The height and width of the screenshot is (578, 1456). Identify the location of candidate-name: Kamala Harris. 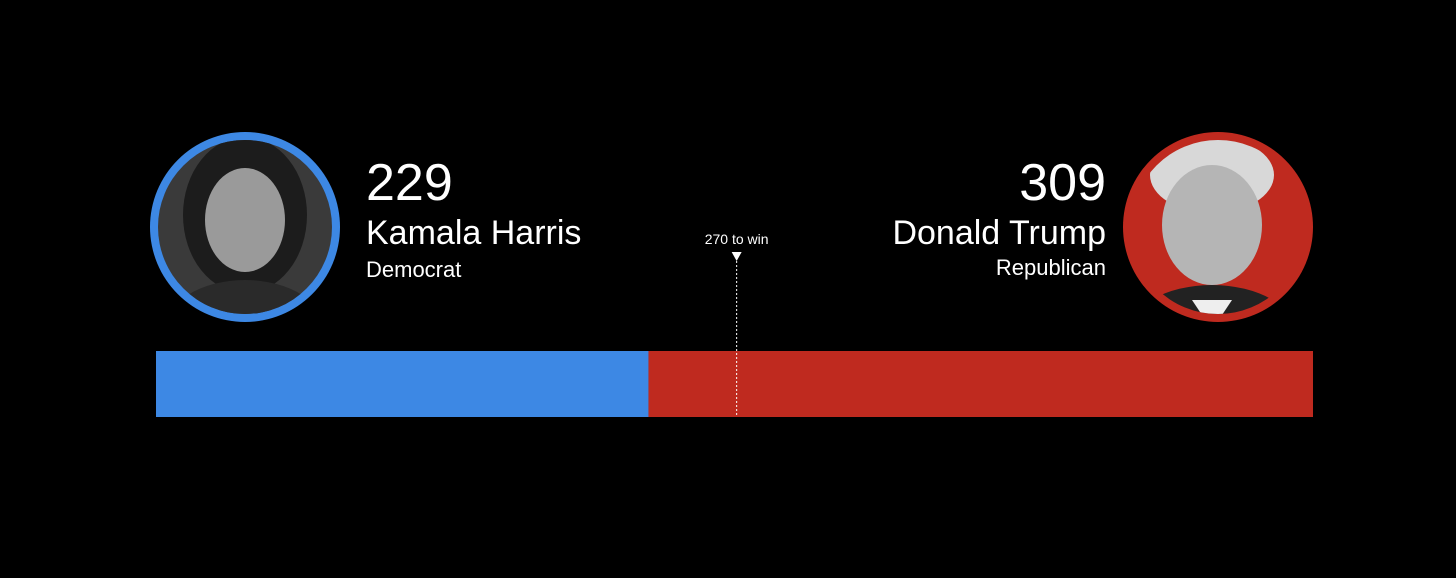
(473, 233).